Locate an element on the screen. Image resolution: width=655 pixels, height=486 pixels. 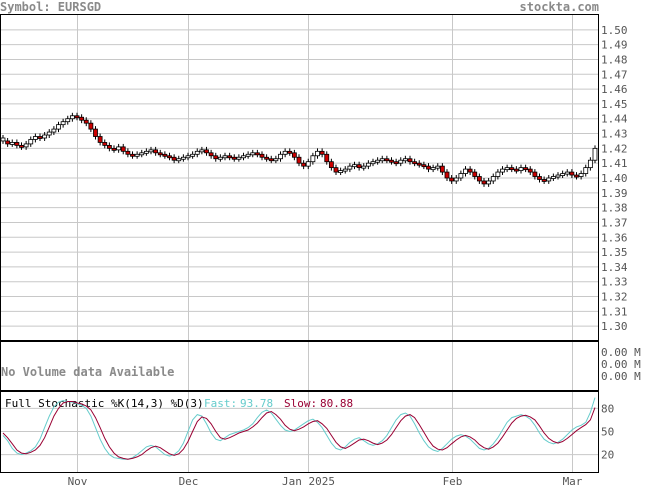
price-tick-label: 1.32 is located at coordinates (614, 297).